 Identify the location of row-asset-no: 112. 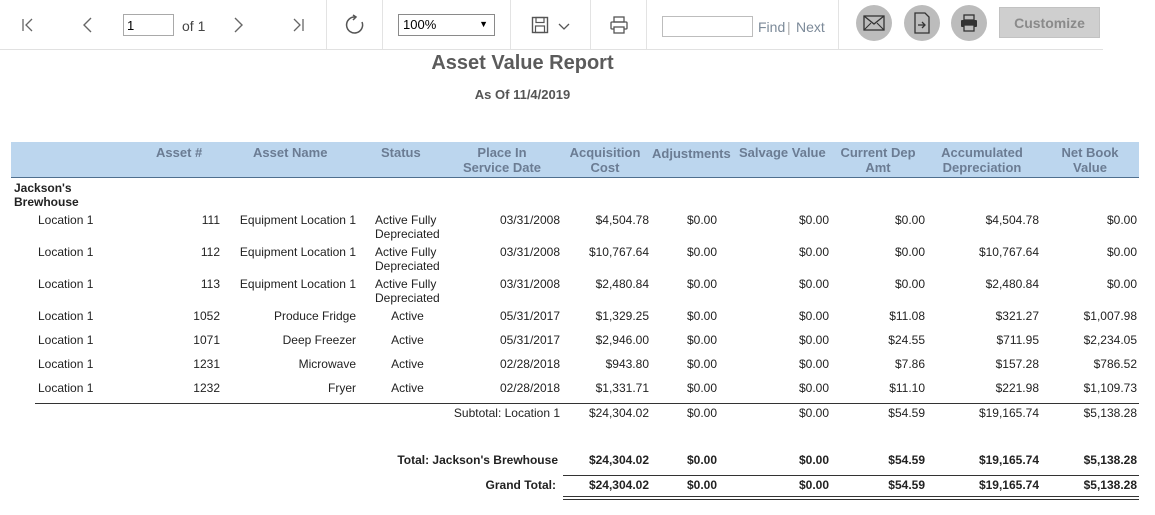
(210, 252).